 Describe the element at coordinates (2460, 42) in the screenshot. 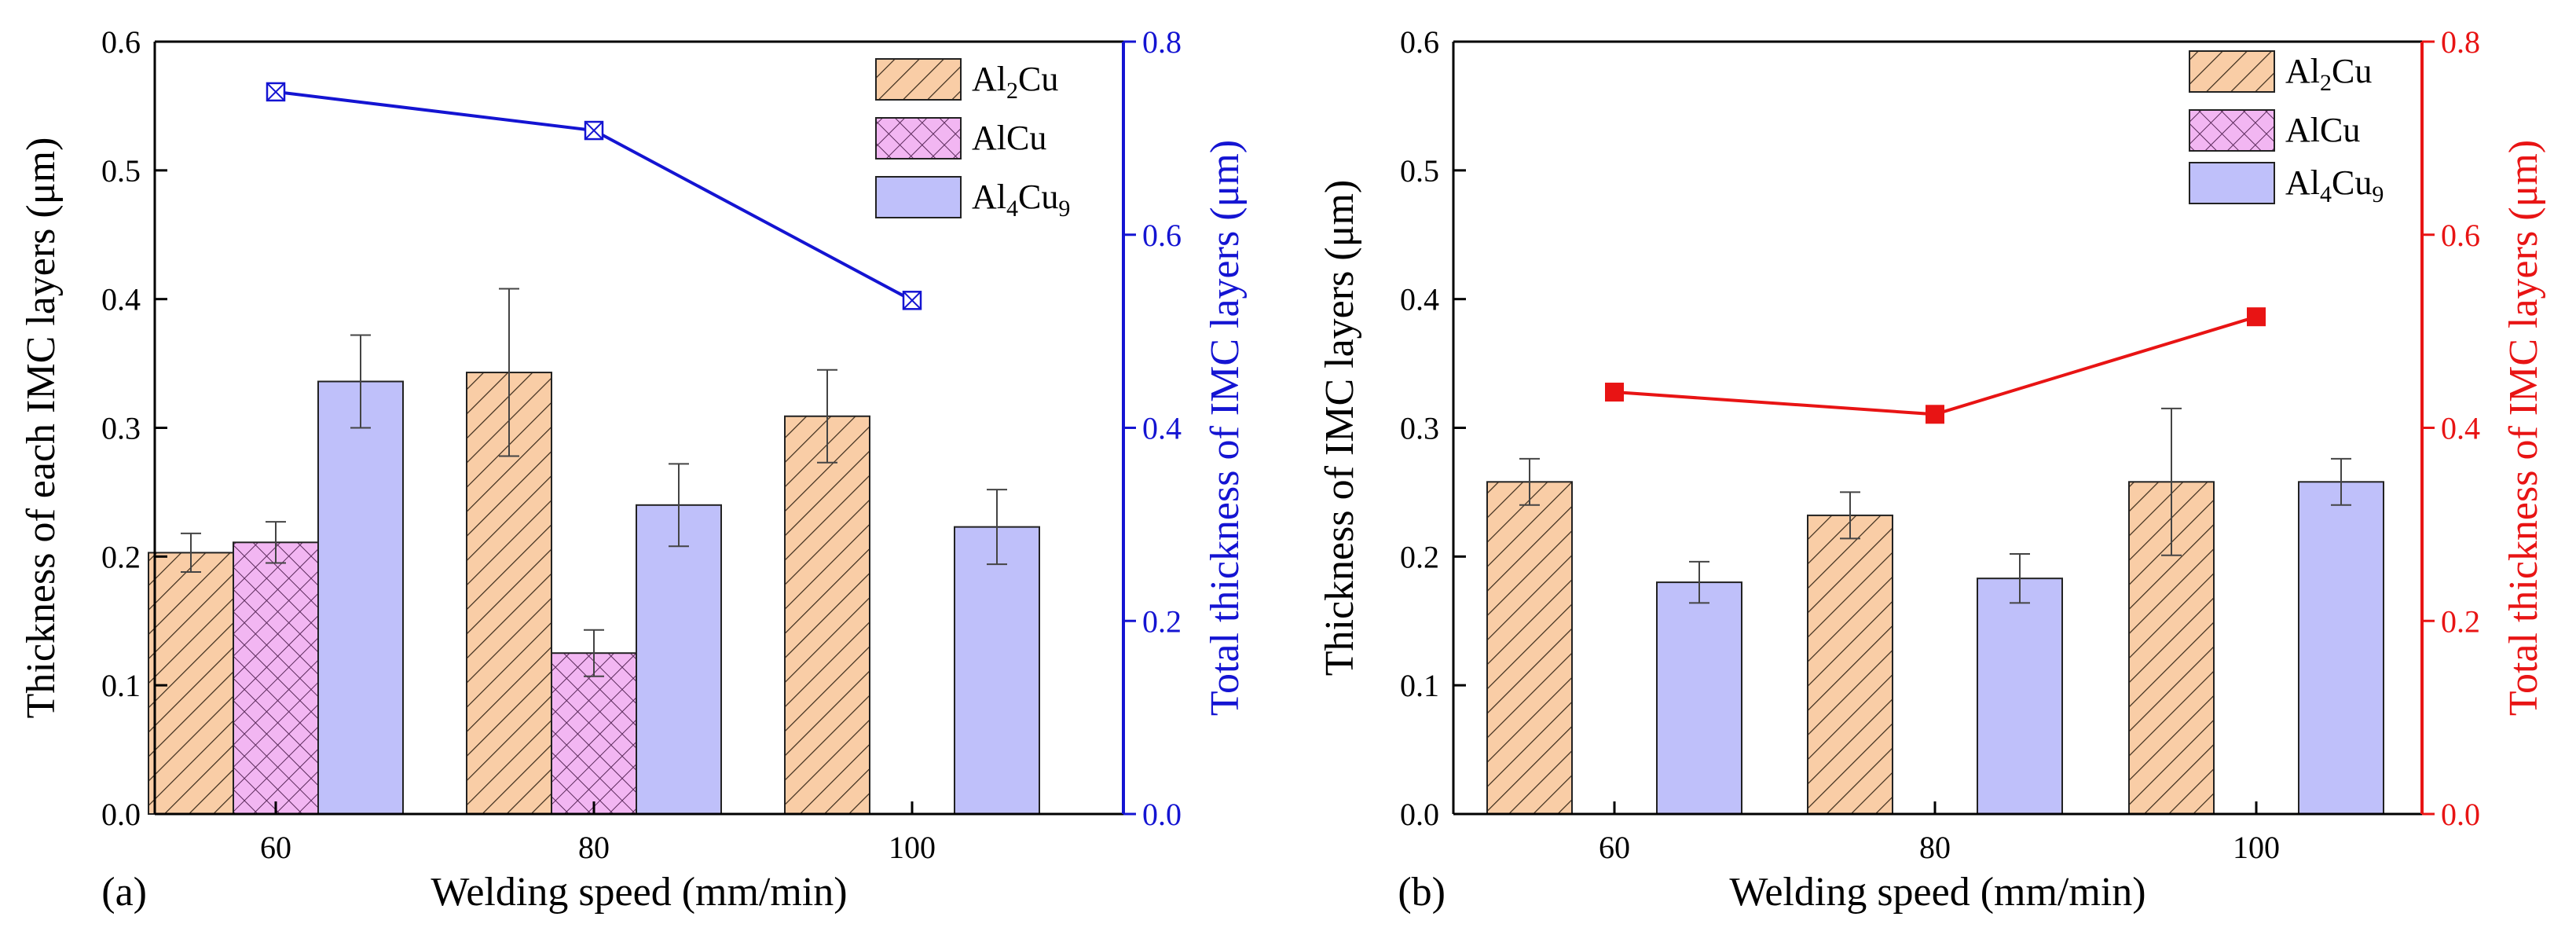

I see `y2-tick-label: 0.8` at that location.